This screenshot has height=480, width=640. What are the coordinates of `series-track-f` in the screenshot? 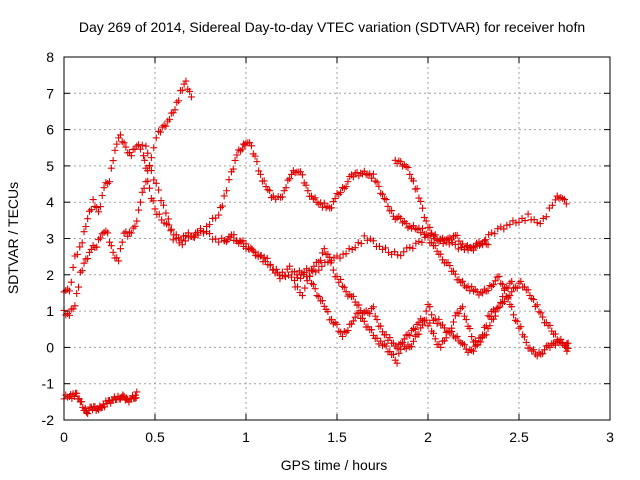 It's located at (441, 205).